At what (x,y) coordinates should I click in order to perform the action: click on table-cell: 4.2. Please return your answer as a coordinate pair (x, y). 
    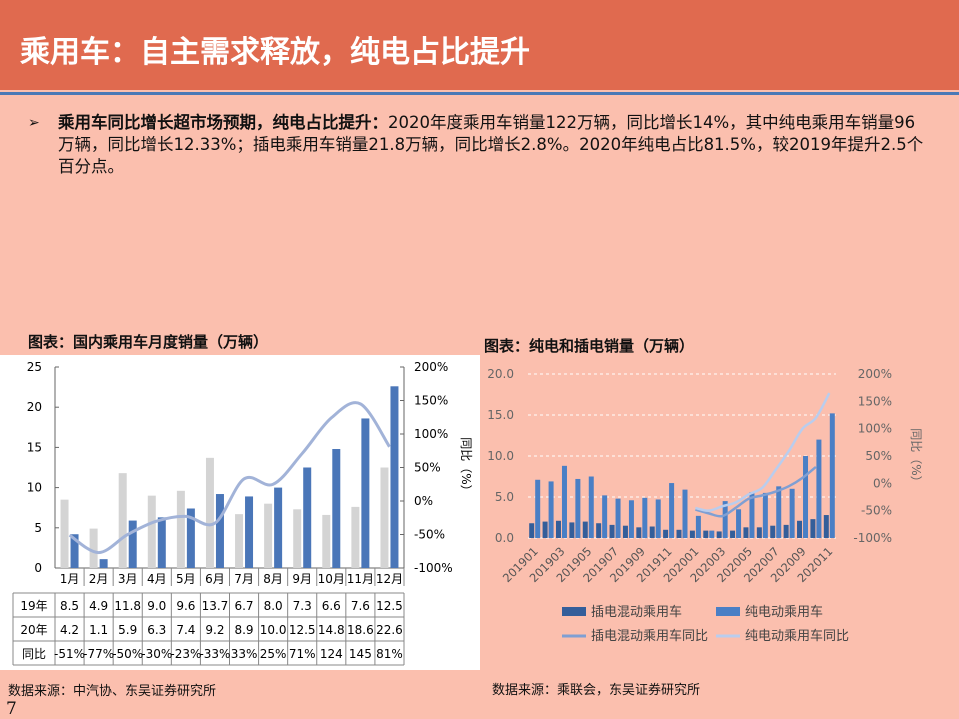
    Looking at the image, I should click on (69, 630).